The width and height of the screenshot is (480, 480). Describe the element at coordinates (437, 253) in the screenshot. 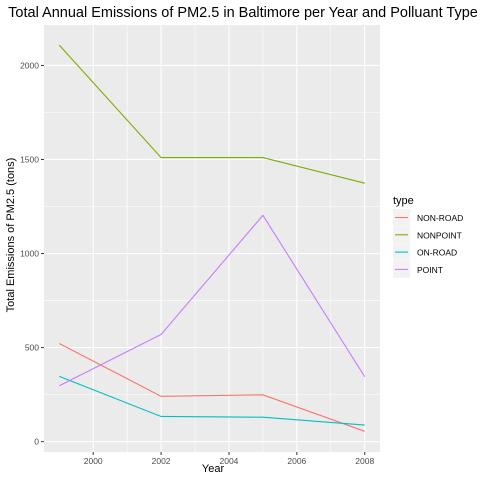

I see `legend-label-on-road: ON-ROAD` at that location.